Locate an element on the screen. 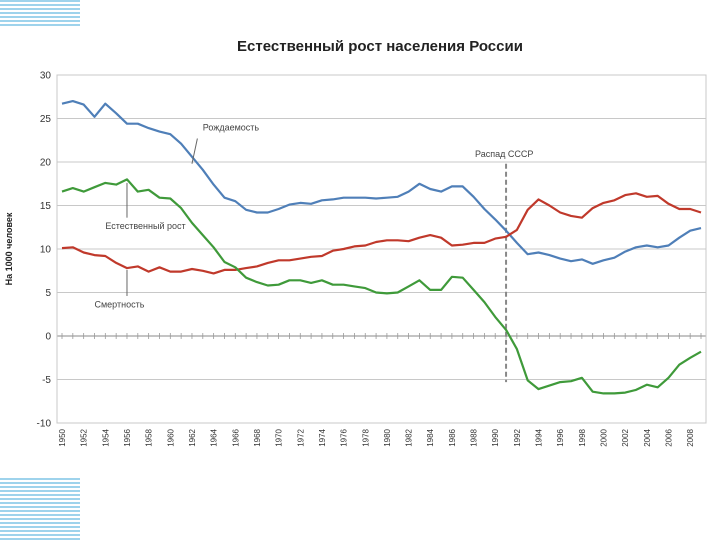  x-tick-label: 1960 is located at coordinates (170, 437).